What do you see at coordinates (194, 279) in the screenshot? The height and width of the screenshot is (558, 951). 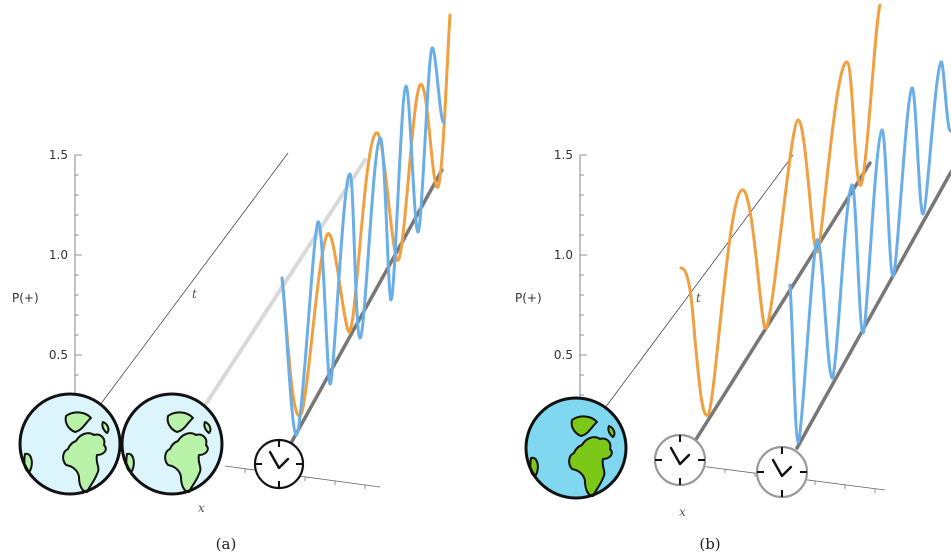 I see `time-axis-line-a` at bounding box center [194, 279].